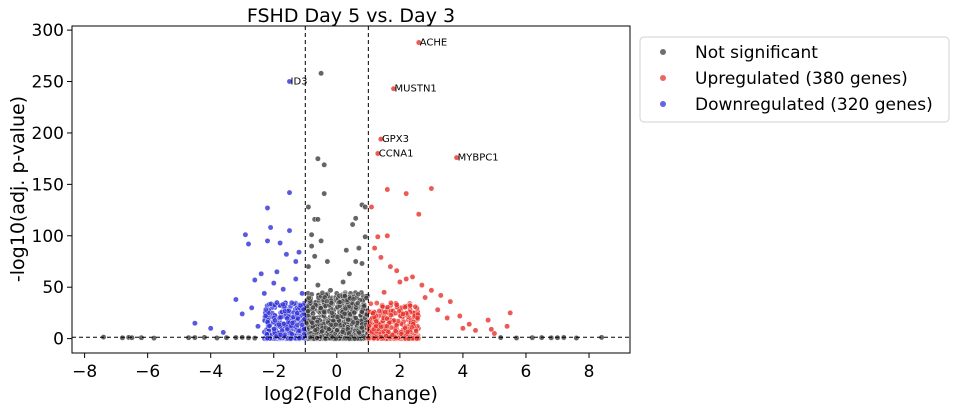  I want to click on y-tick-label: 50, so click(53, 288).